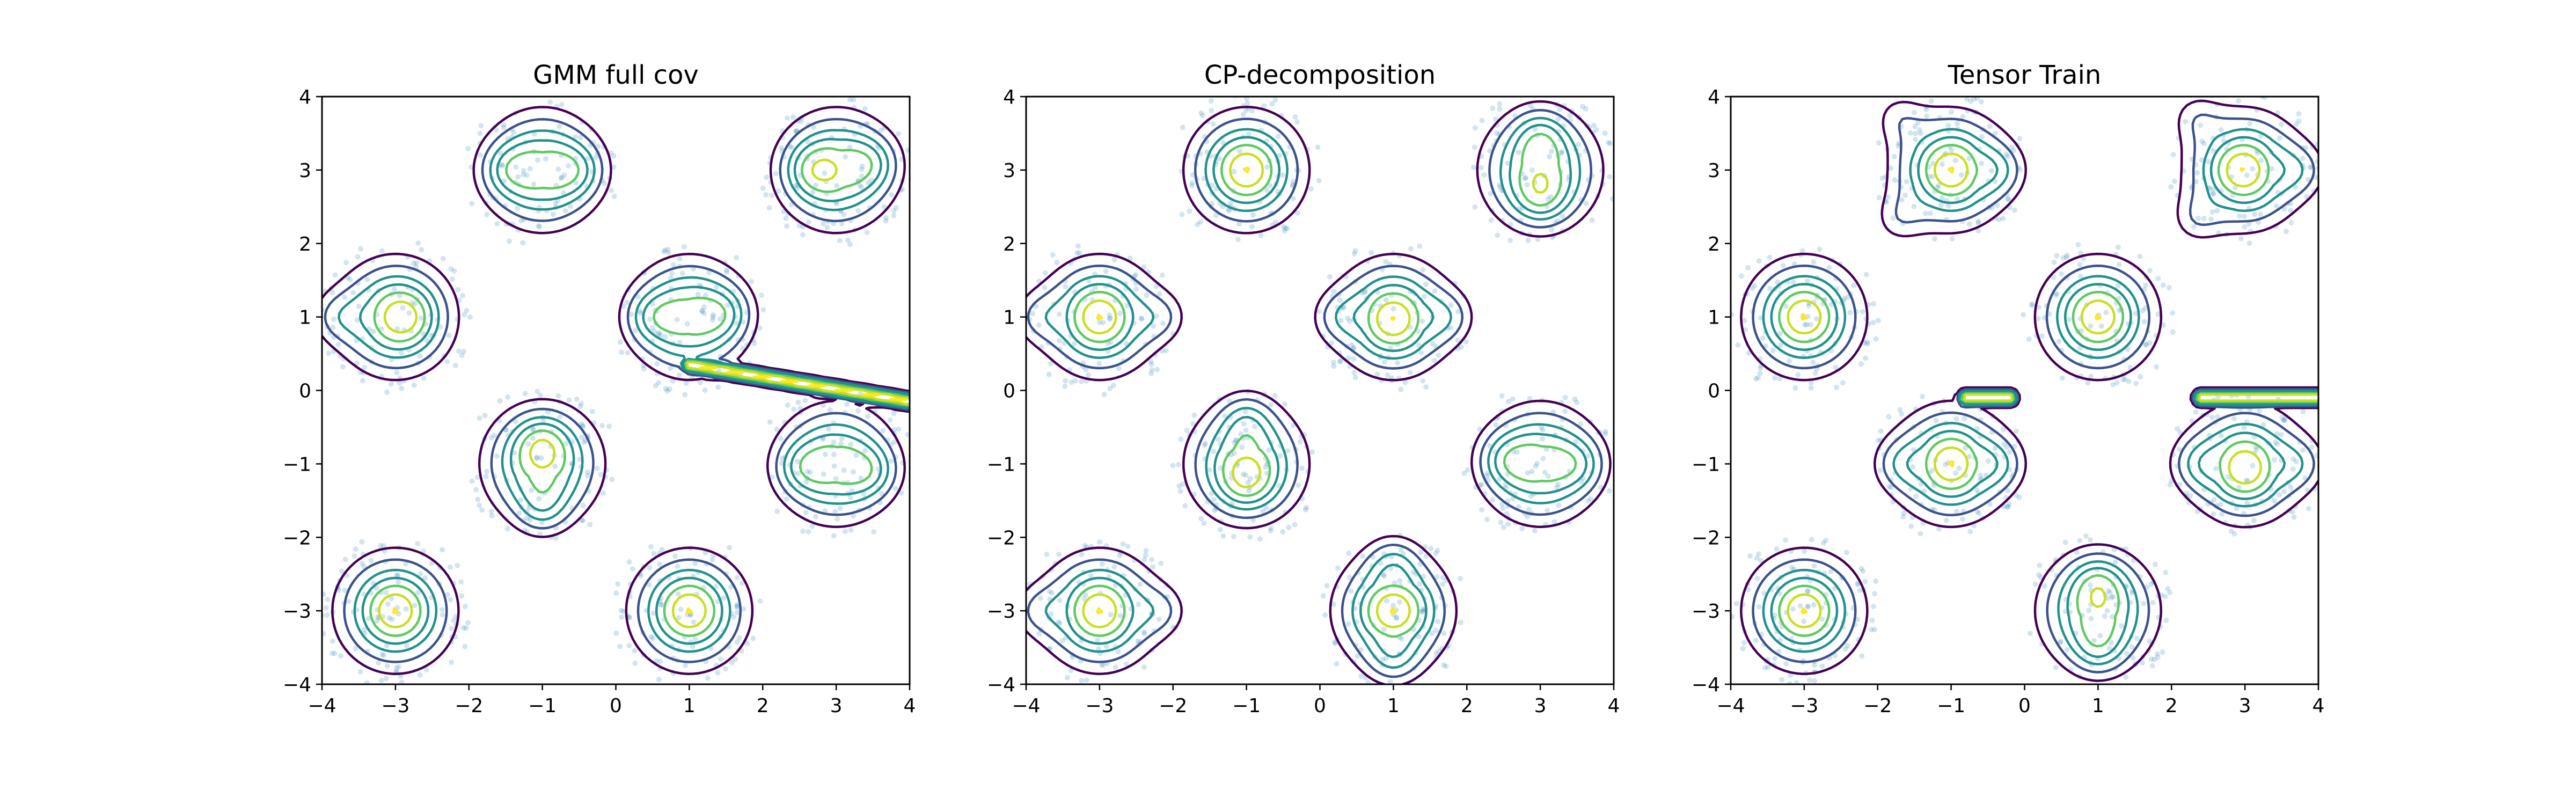 This screenshot has width=2576, height=805. What do you see at coordinates (1714, 244) in the screenshot?
I see `y-tick-label: 2` at bounding box center [1714, 244].